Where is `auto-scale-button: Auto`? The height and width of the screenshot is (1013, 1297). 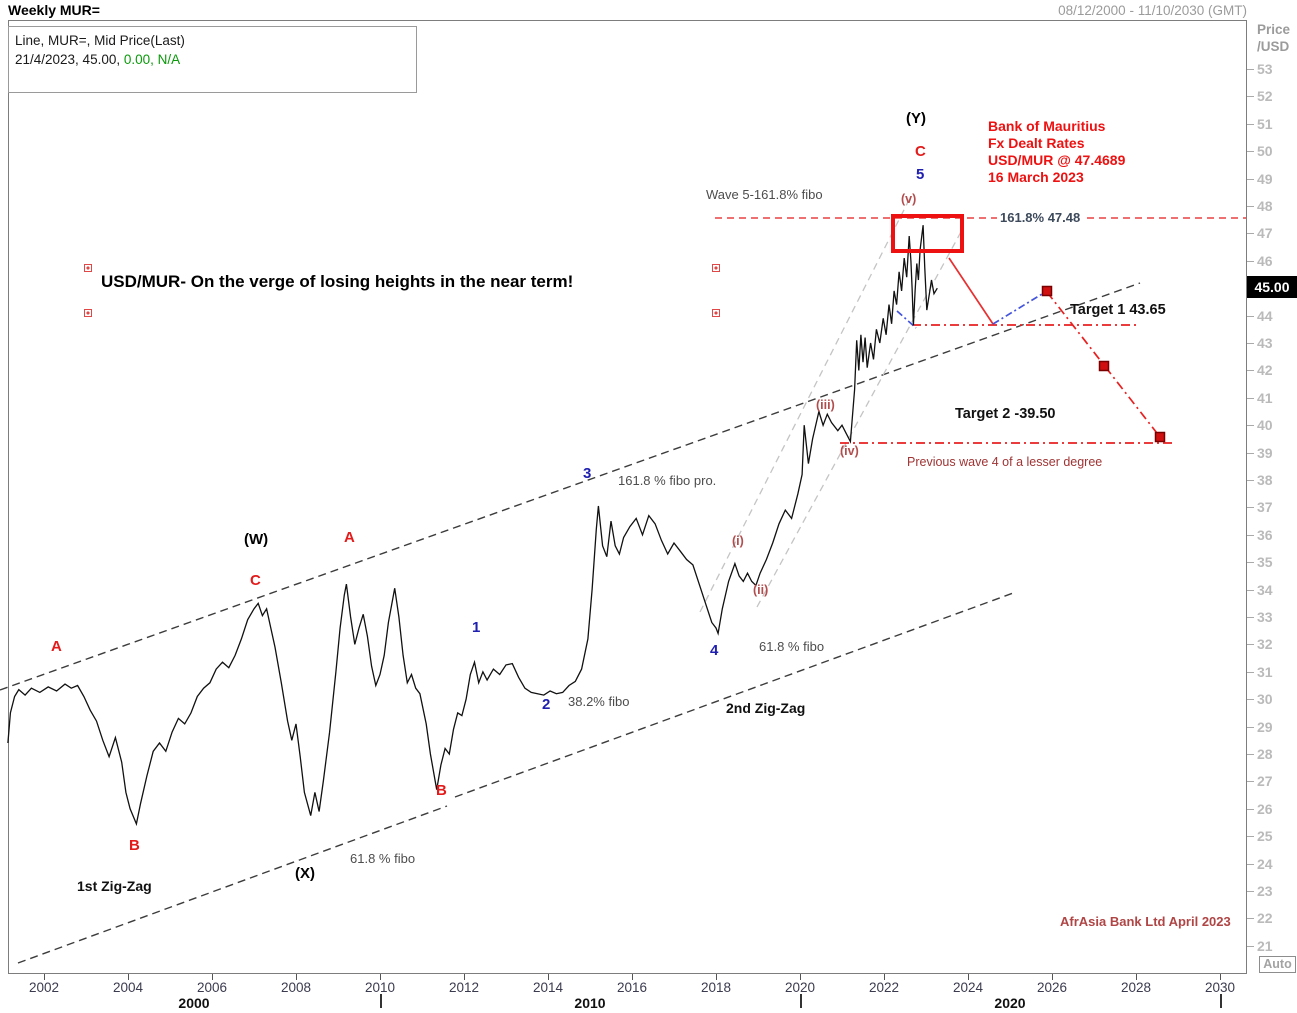
auto-scale-button: Auto is located at coordinates (1277, 964).